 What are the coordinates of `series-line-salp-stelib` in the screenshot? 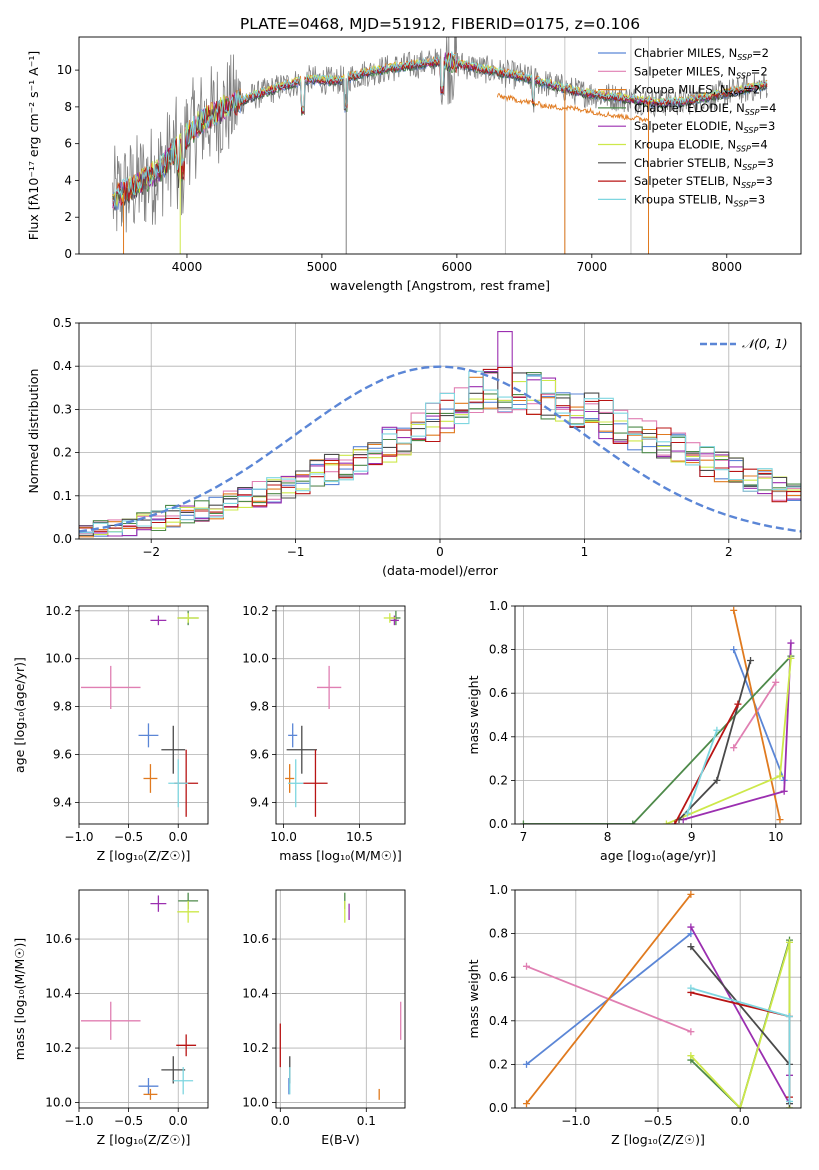 It's located at (706, 763).